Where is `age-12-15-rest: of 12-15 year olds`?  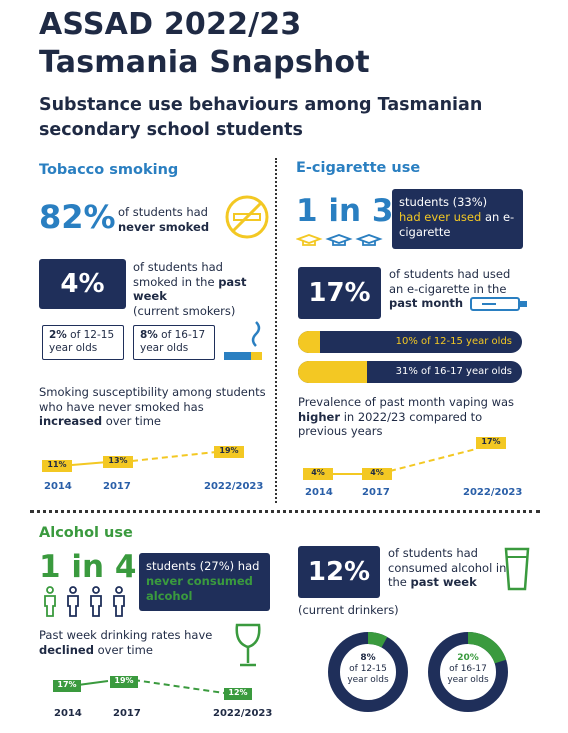 age-12-15-rest: of 12-15 year olds is located at coordinates (82, 341).